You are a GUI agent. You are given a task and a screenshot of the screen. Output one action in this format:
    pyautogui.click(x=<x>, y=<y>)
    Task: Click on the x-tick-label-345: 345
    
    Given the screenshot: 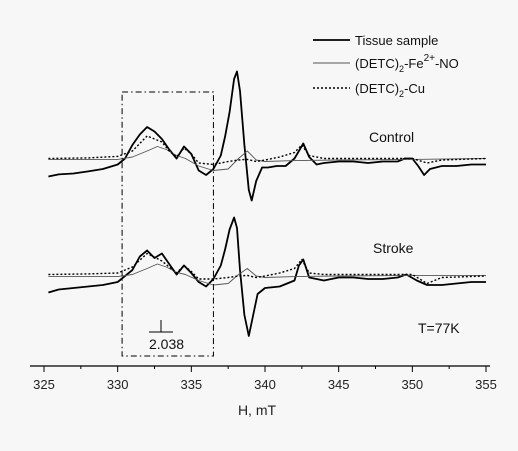 What is the action you would take?
    pyautogui.click(x=339, y=384)
    